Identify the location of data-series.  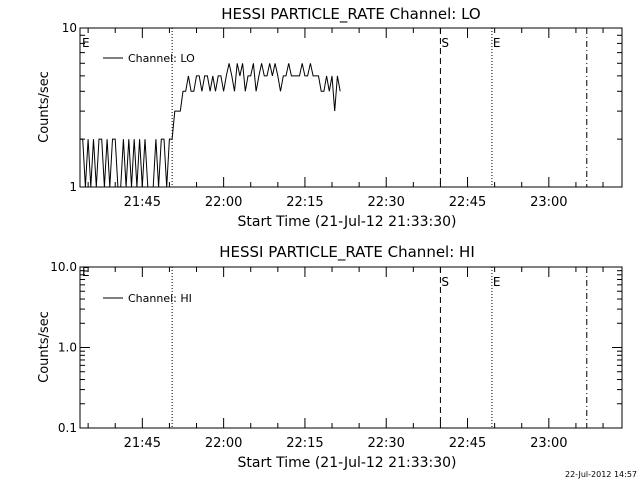
(210, 125).